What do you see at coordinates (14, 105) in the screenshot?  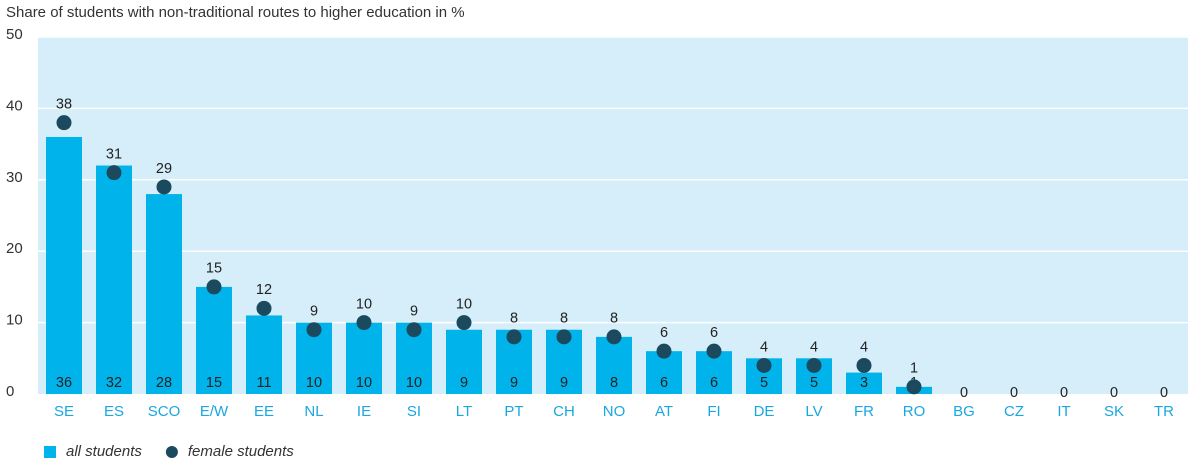 I see `y-tick-label: 40` at bounding box center [14, 105].